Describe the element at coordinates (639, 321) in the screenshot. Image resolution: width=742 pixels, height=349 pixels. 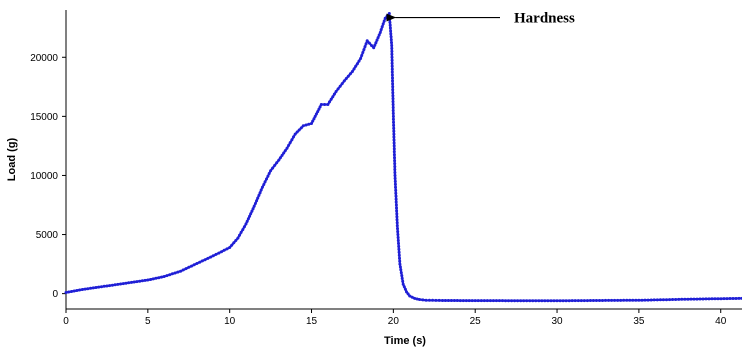
I see `x-tick-label: 35` at that location.